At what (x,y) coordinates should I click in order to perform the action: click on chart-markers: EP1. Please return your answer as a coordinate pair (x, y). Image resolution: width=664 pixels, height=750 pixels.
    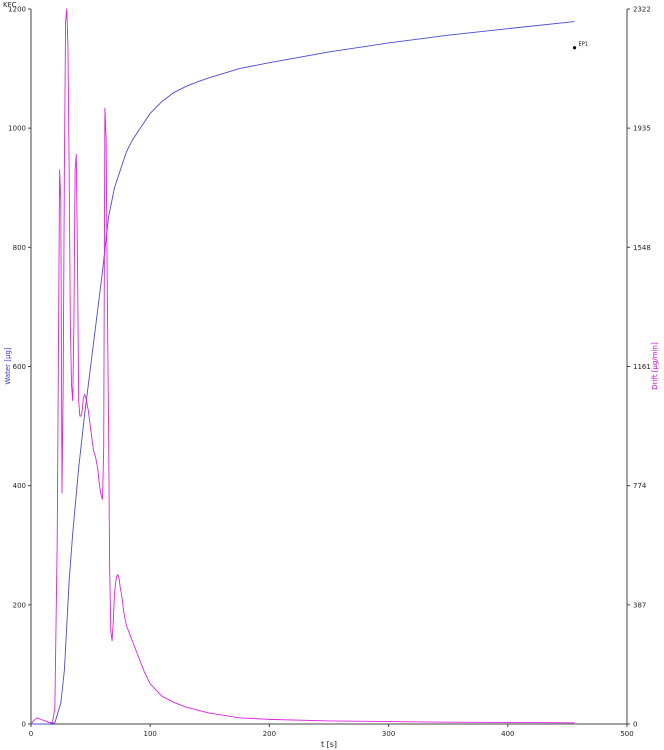
    Looking at the image, I should click on (580, 46).